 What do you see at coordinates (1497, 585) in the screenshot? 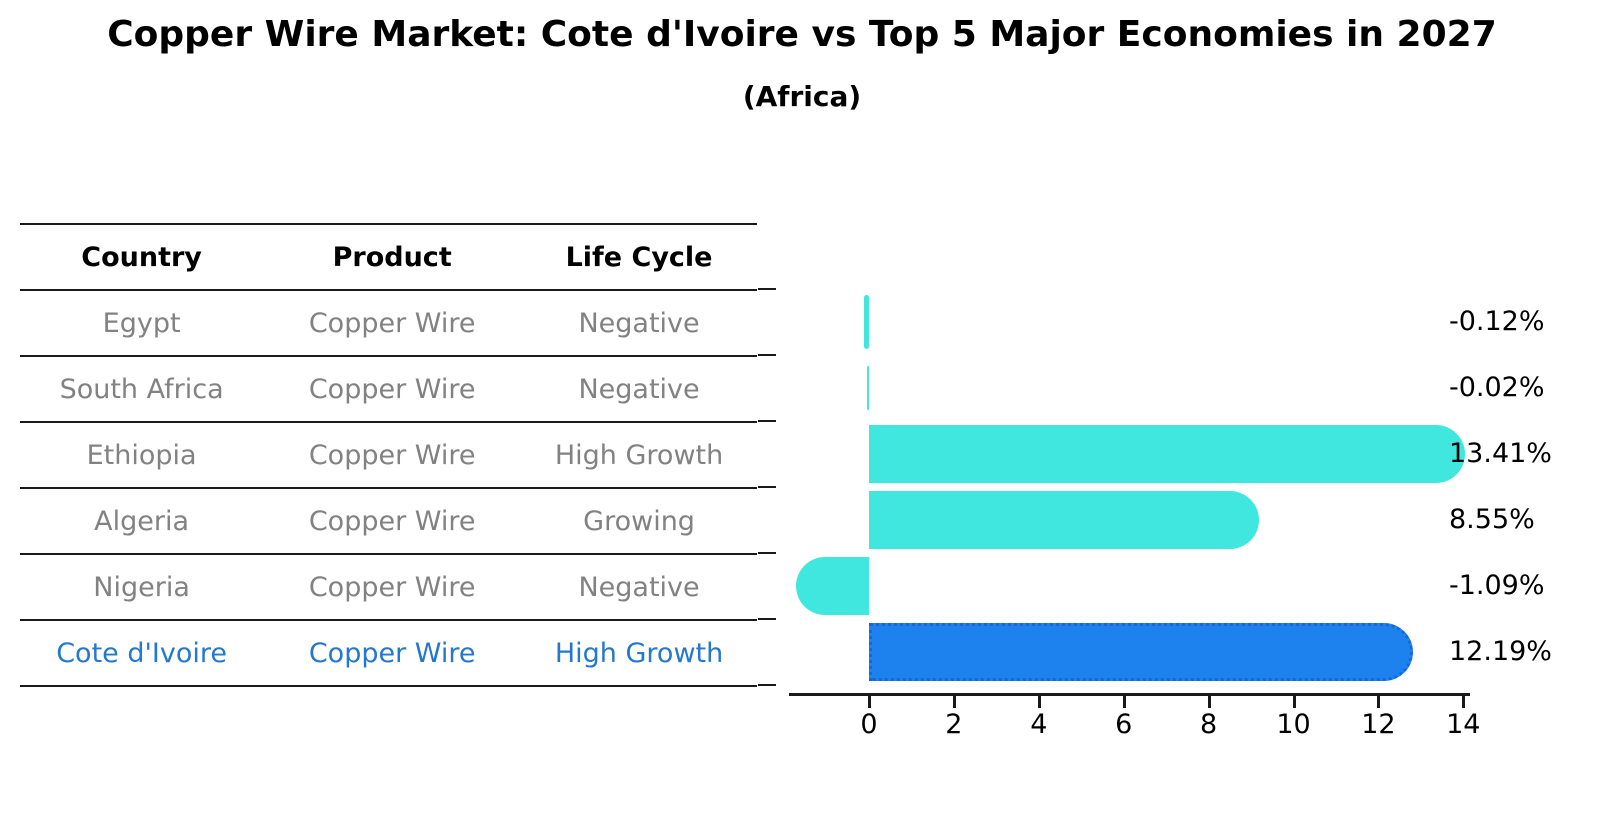
I see `bar-value-label: -1.09%` at bounding box center [1497, 585].